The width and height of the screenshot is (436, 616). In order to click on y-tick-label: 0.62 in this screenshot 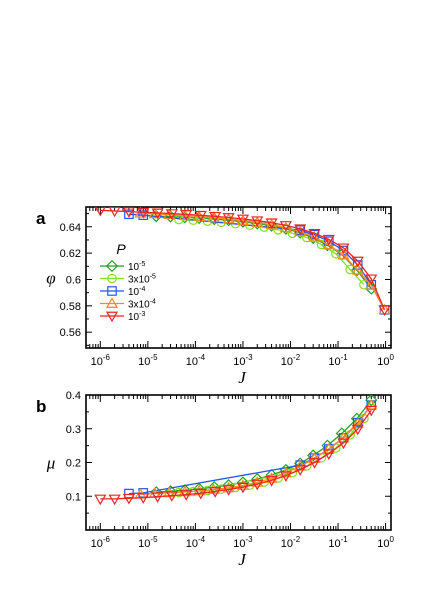, I will do `click(70, 254)`.